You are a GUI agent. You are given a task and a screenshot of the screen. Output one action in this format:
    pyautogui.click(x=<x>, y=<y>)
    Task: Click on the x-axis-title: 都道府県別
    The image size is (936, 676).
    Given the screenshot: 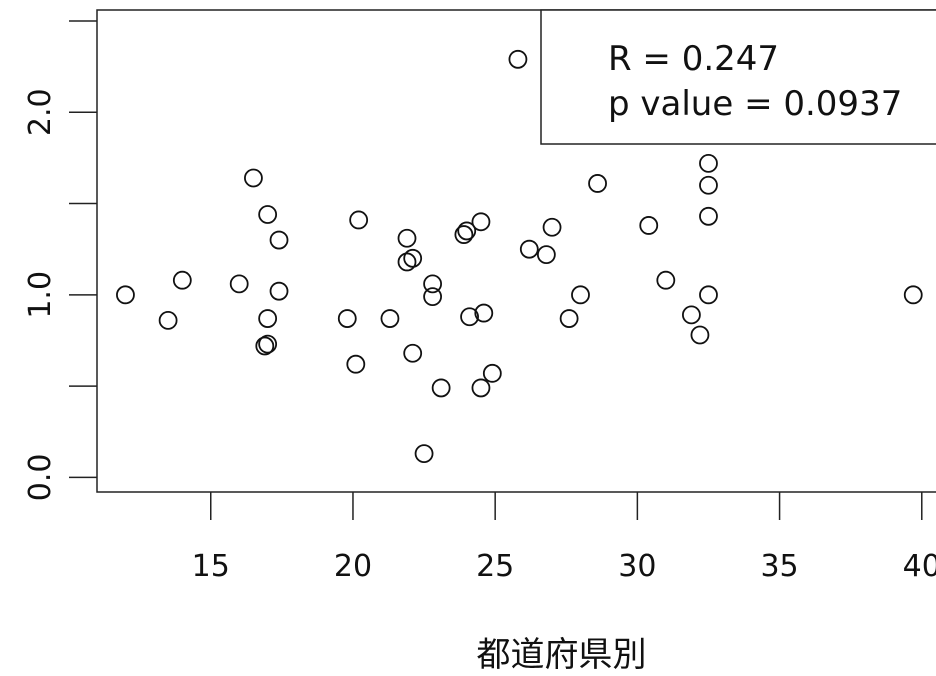 What is the action you would take?
    pyautogui.click(x=562, y=655)
    